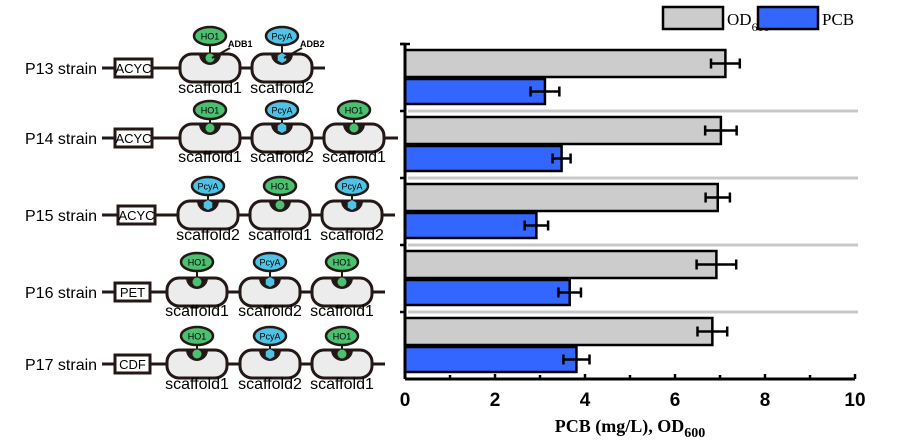  I want to click on x-tick-label: 10, so click(854, 400).